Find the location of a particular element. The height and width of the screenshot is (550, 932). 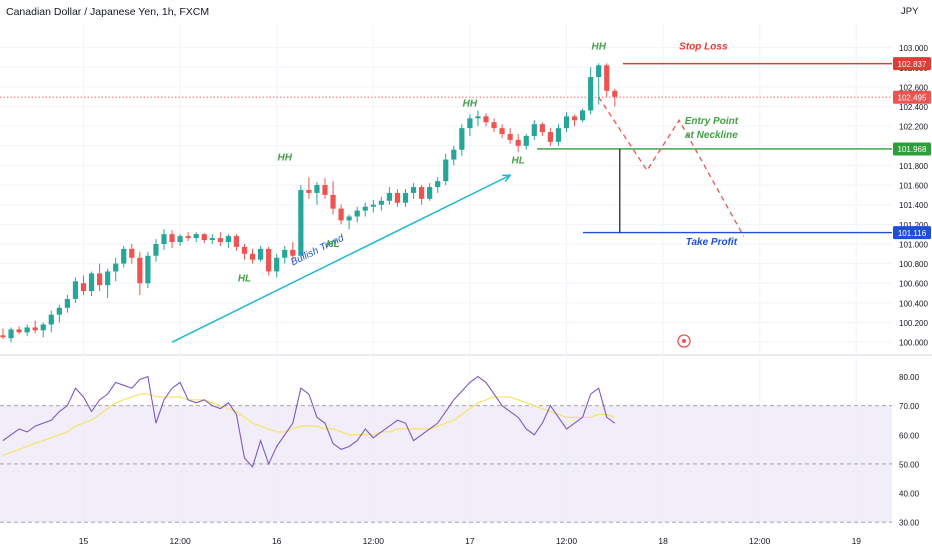

price-tick-label: 100.000 is located at coordinates (913, 343).